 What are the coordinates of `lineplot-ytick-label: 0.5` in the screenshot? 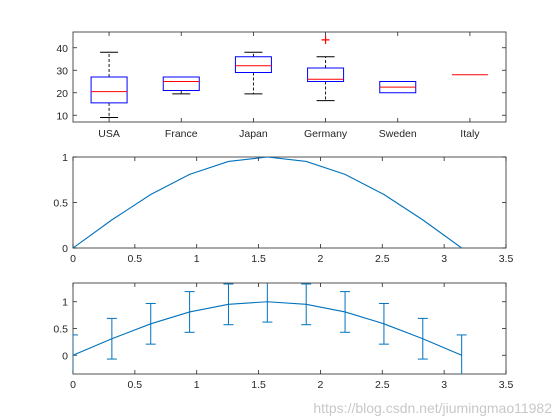 It's located at (60, 204).